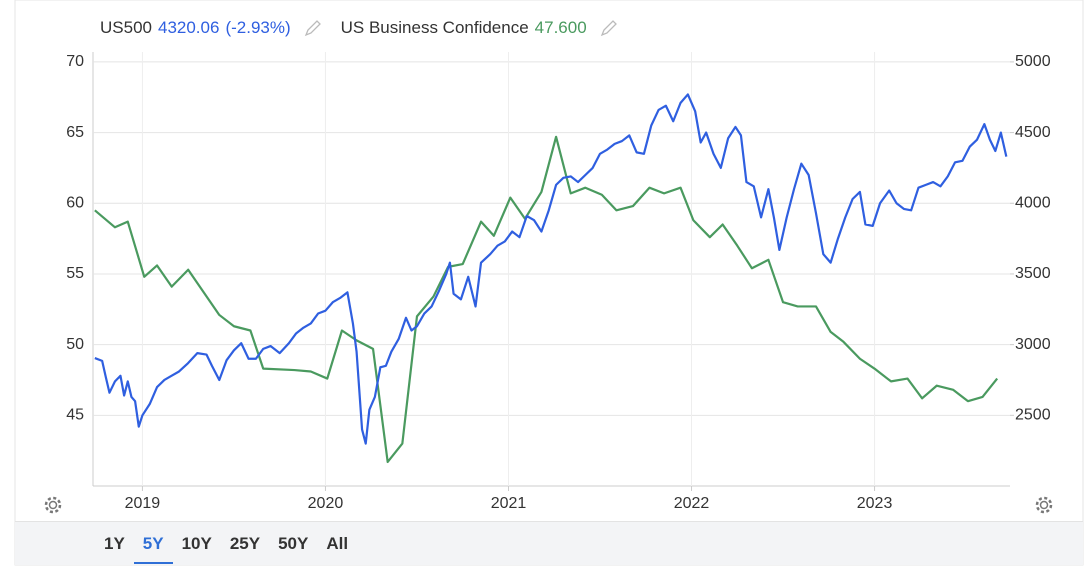 The image size is (1091, 572). Describe the element at coordinates (1033, 273) in the screenshot. I see `y2-tick-label: 3500` at that location.